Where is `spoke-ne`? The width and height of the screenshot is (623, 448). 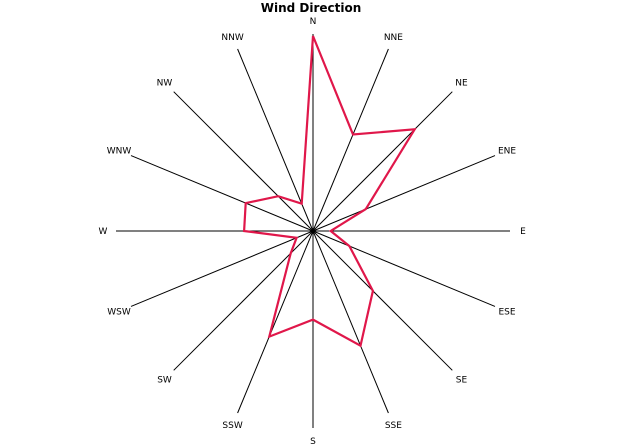
spoke-ne is located at coordinates (382, 161).